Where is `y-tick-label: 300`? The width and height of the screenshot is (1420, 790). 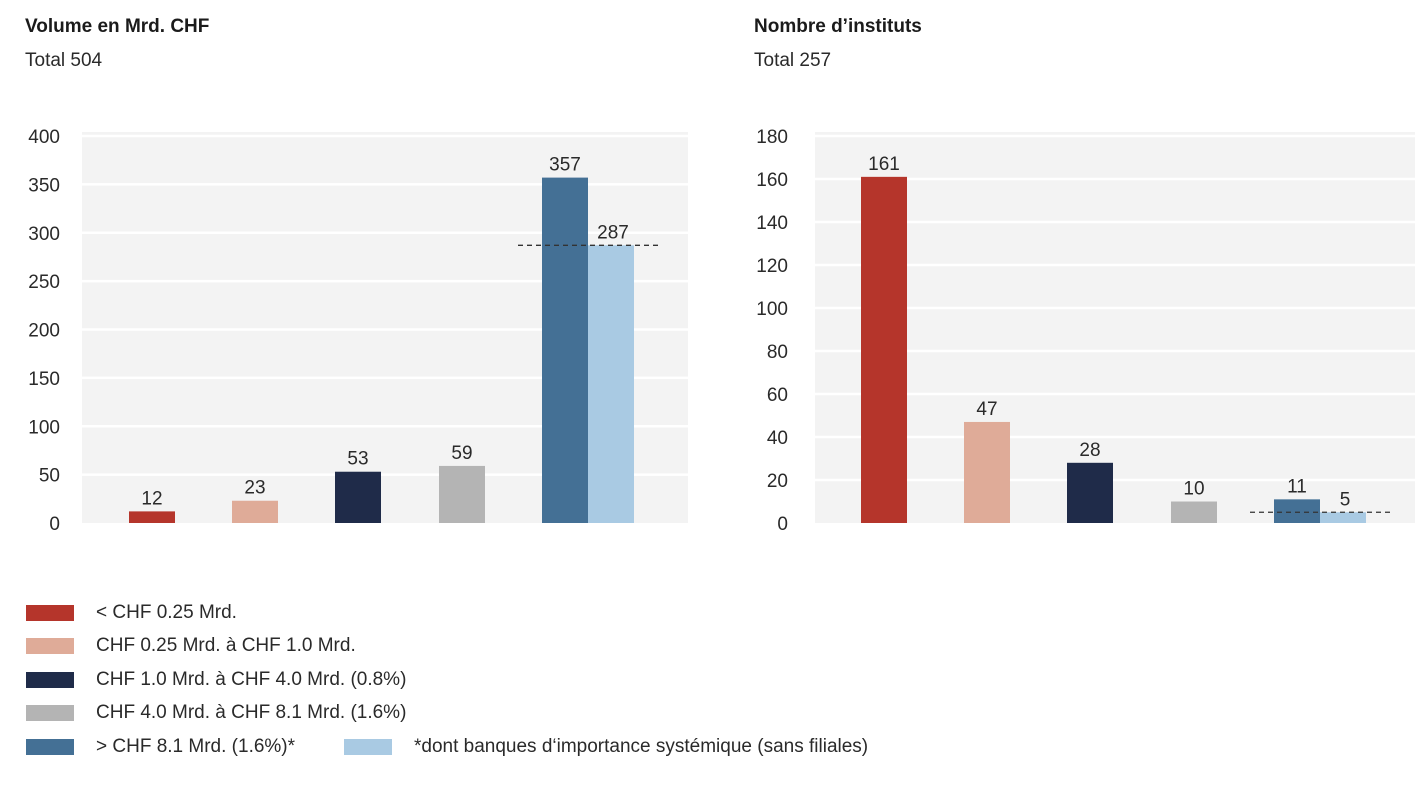 y-tick-label: 300 is located at coordinates (44, 234).